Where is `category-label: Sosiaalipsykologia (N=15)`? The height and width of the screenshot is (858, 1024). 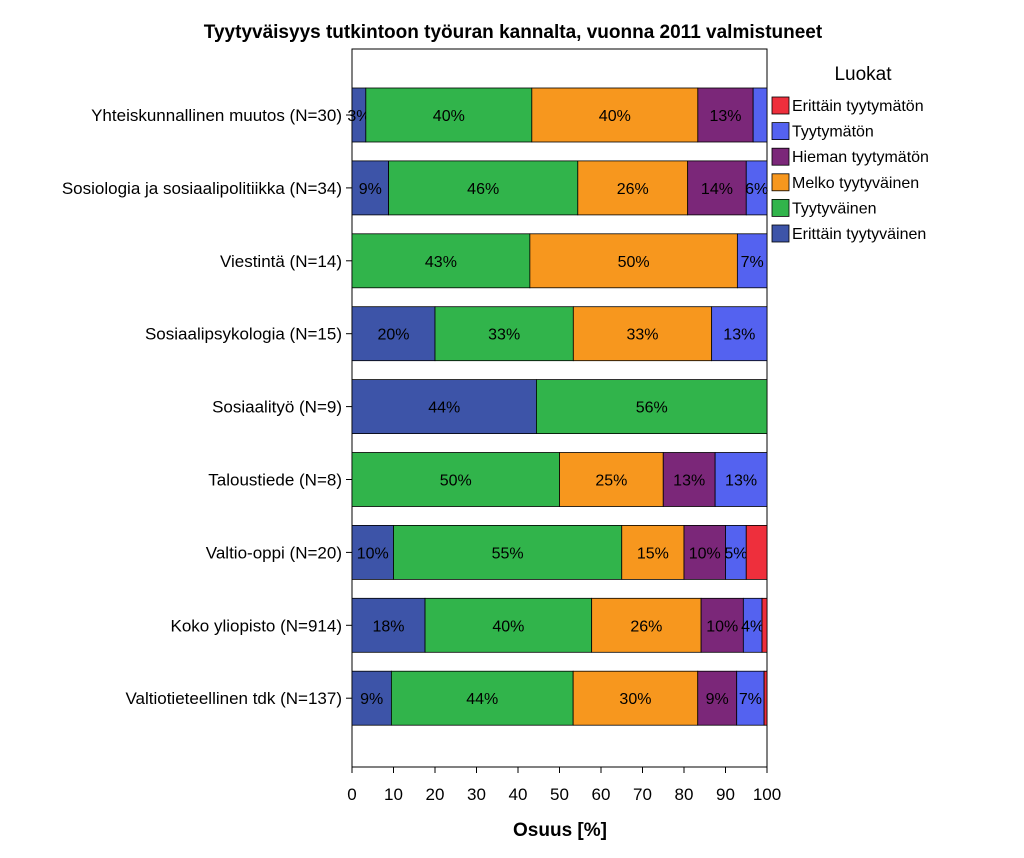
category-label: Sosiaalipsykologia (N=15) is located at coordinates (243, 334).